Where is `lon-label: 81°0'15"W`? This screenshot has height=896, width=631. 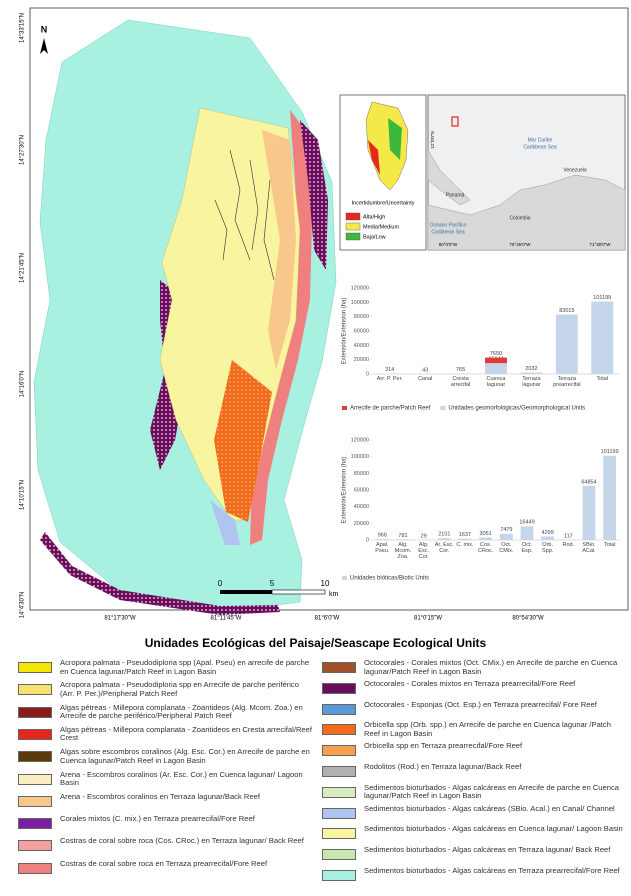 lon-label: 81°0'15"W is located at coordinates (428, 619).